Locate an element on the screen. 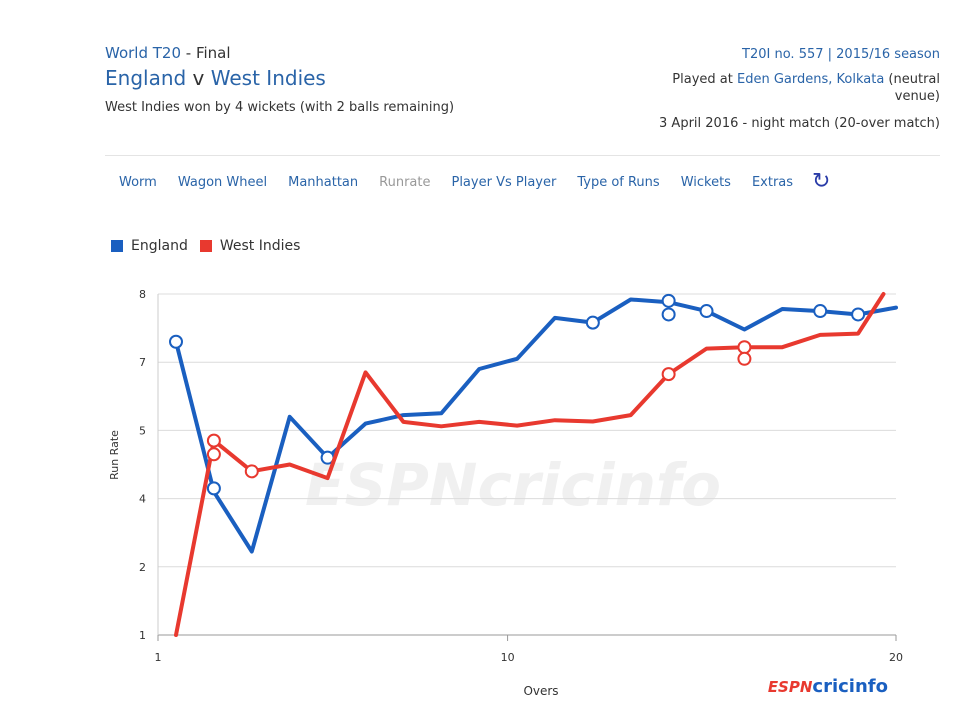 The height and width of the screenshot is (720, 960). venue-link: Eden Gardens, Kolkata is located at coordinates (811, 79).